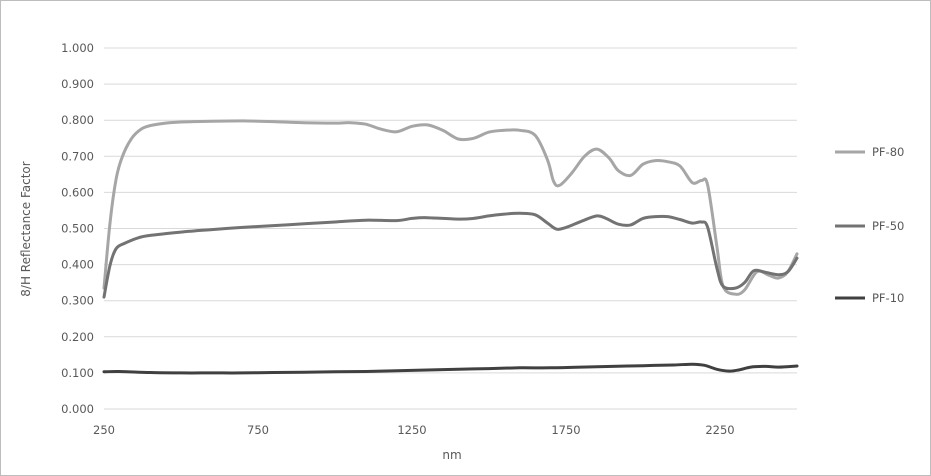  What do you see at coordinates (104, 430) in the screenshot?
I see `x-tick-label: 250` at bounding box center [104, 430].